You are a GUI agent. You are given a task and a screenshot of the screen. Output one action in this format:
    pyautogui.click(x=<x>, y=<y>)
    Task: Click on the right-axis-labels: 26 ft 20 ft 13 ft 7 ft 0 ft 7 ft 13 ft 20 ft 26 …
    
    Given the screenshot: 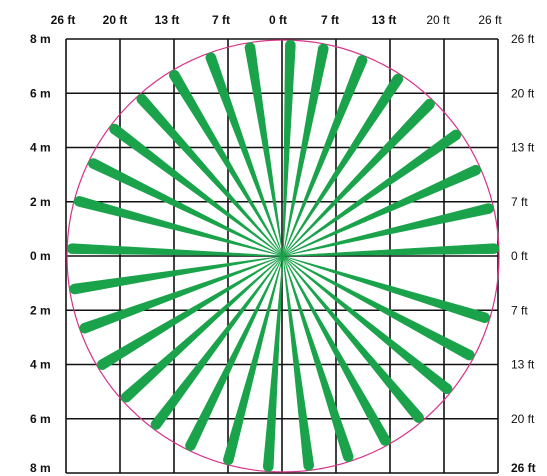 What is the action you would take?
    pyautogui.click(x=523, y=253)
    